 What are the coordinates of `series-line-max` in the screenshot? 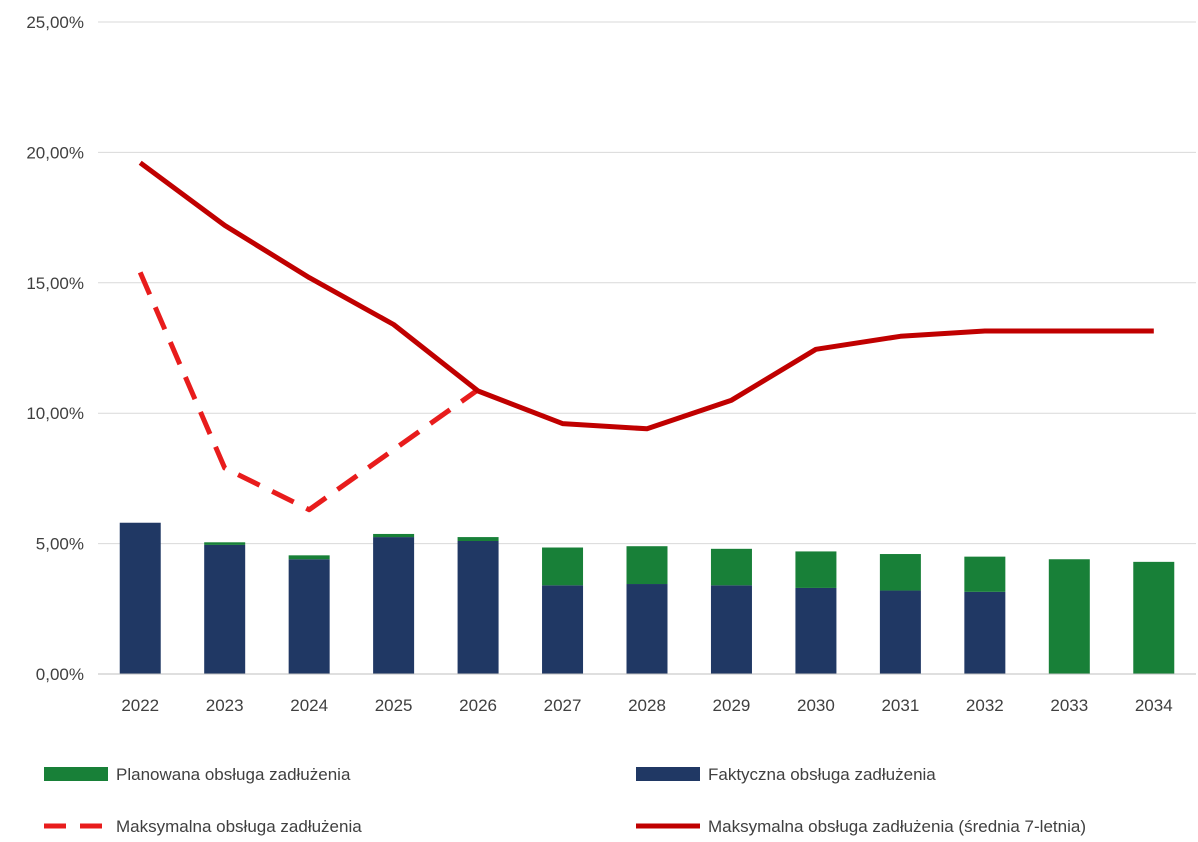 It's located at (308, 392).